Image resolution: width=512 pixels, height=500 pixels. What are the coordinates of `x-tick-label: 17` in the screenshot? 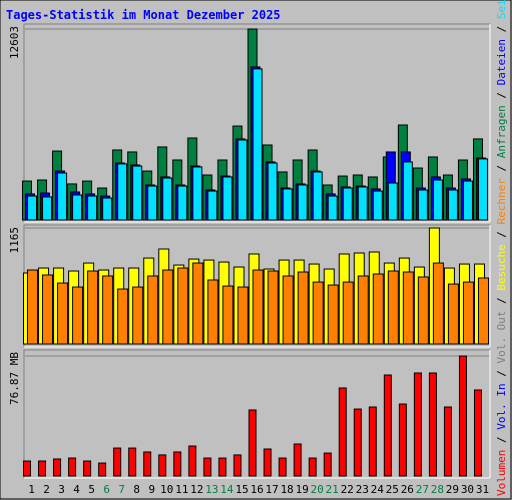 It's located at (271, 489).